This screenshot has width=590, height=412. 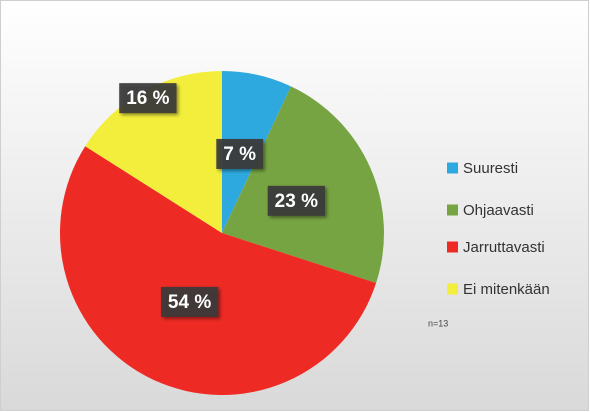 What do you see at coordinates (498, 210) in the screenshot?
I see `legend-label: Ohjaavasti` at bounding box center [498, 210].